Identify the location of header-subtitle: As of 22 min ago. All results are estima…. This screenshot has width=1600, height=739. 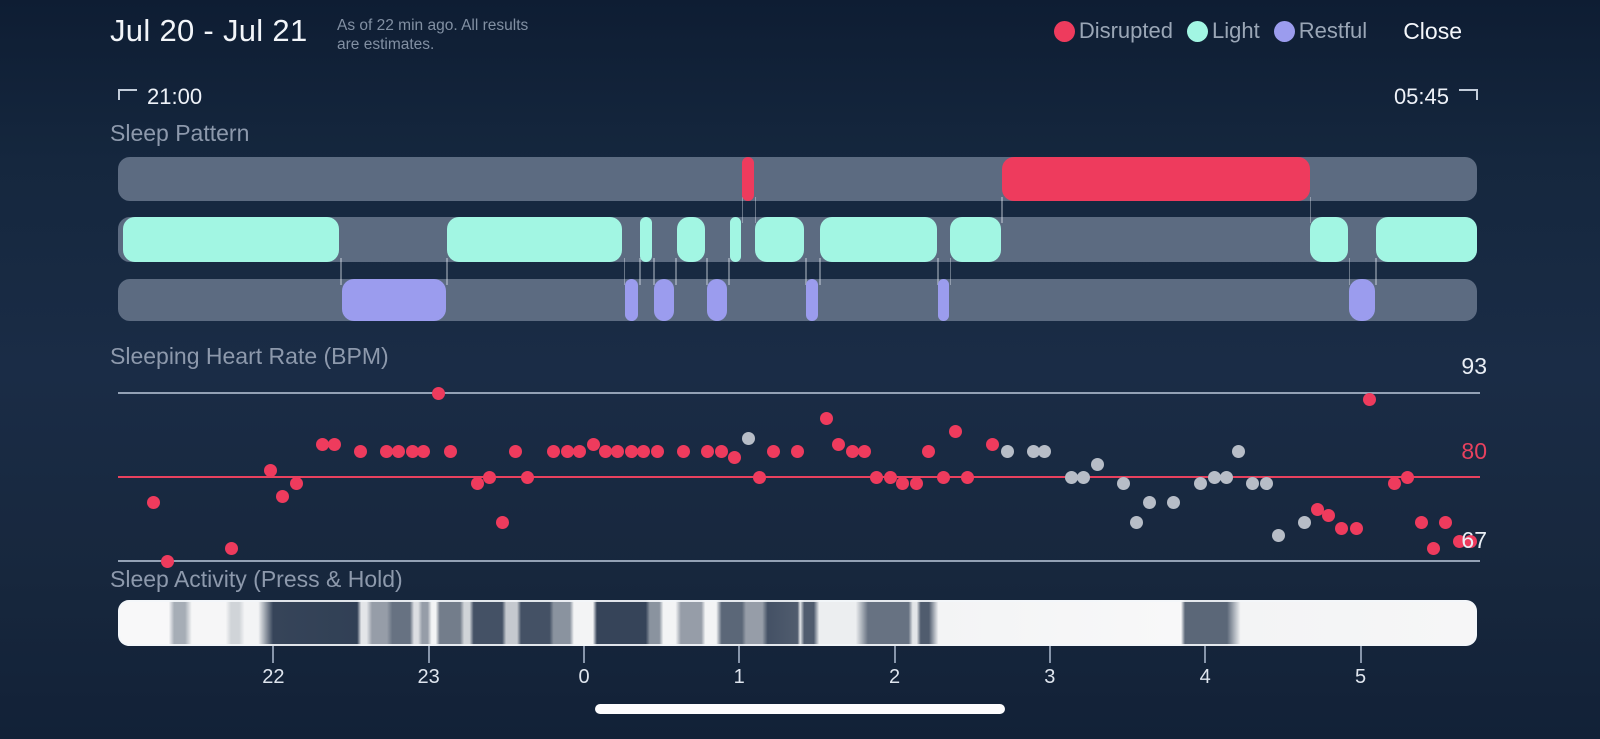
(432, 35).